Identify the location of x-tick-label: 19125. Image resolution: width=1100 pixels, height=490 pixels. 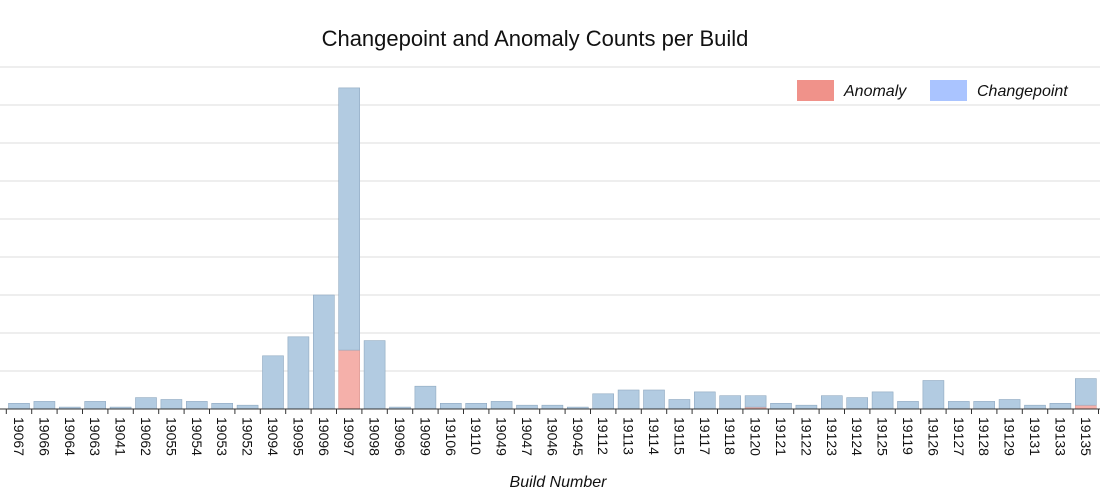
(883, 436).